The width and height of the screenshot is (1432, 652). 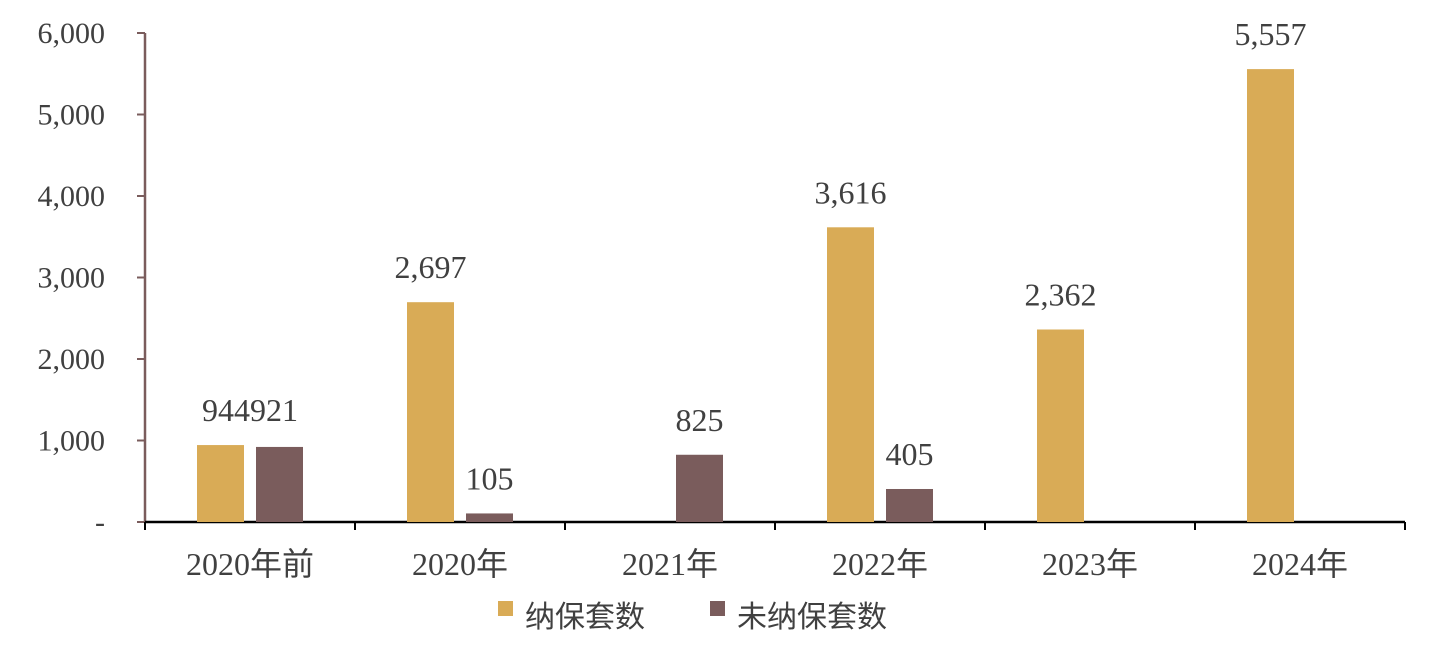 What do you see at coordinates (717, 608) in the screenshot?
I see `legend-swatch-uninsured` at bounding box center [717, 608].